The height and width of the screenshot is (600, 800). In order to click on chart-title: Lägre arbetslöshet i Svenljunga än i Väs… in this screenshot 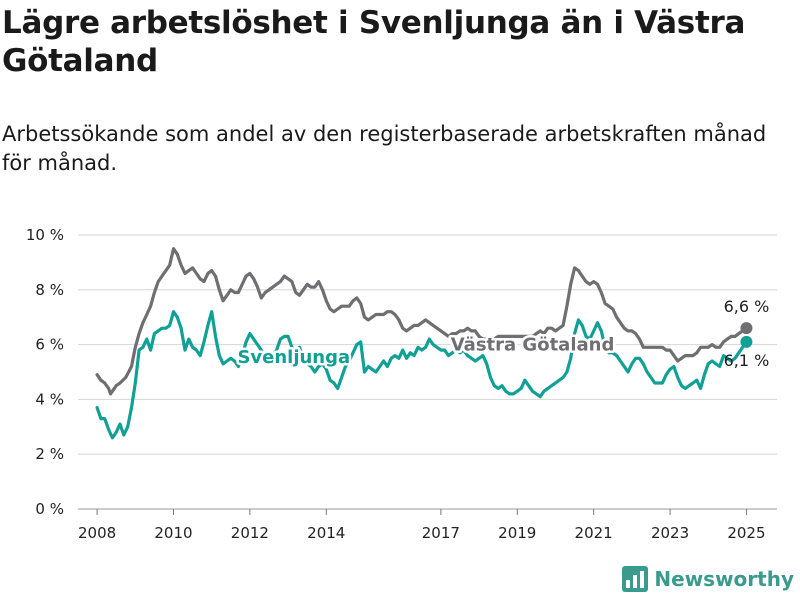, I will do `click(374, 42)`.